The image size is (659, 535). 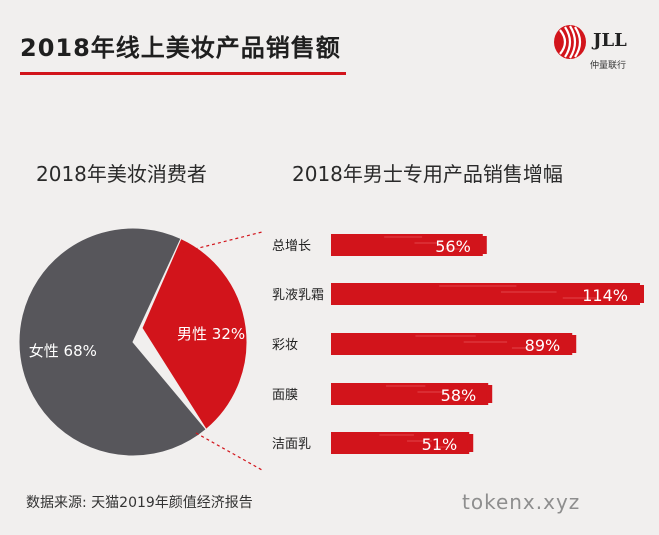 What do you see at coordinates (121, 174) in the screenshot?
I see `pie-chart-title: 2018年美妆消费者` at bounding box center [121, 174].